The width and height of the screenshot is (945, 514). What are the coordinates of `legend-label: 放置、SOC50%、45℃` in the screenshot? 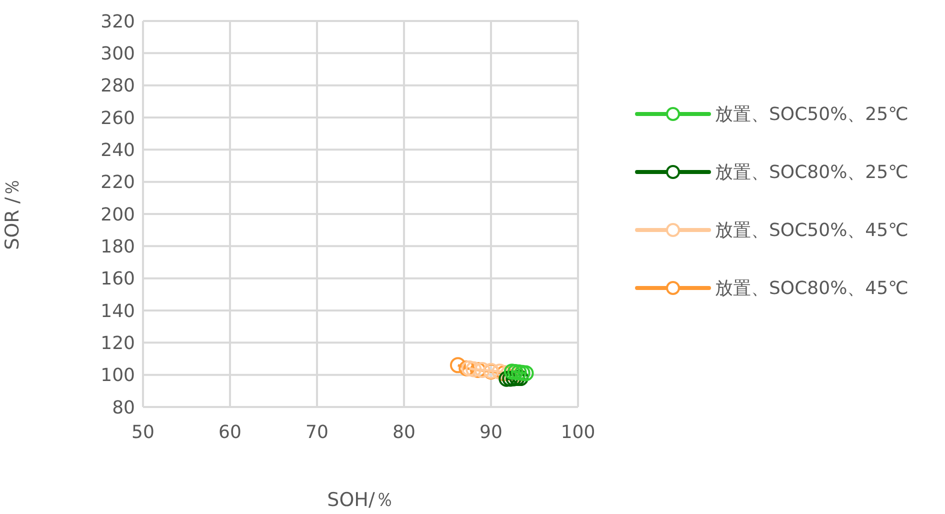 It's located at (811, 230).